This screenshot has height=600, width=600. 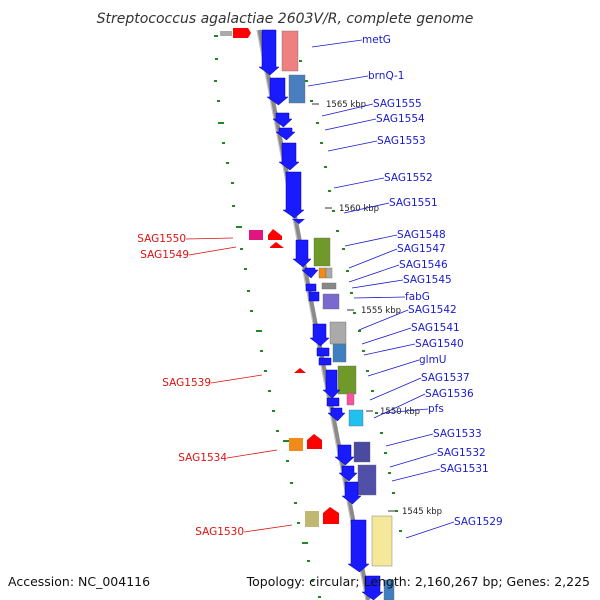 What do you see at coordinates (215, 385) in the screenshot?
I see `reverse-gene-labels: SAG1550 SAG1549 SAG1539 SAG1534 SAG1530` at bounding box center [215, 385].